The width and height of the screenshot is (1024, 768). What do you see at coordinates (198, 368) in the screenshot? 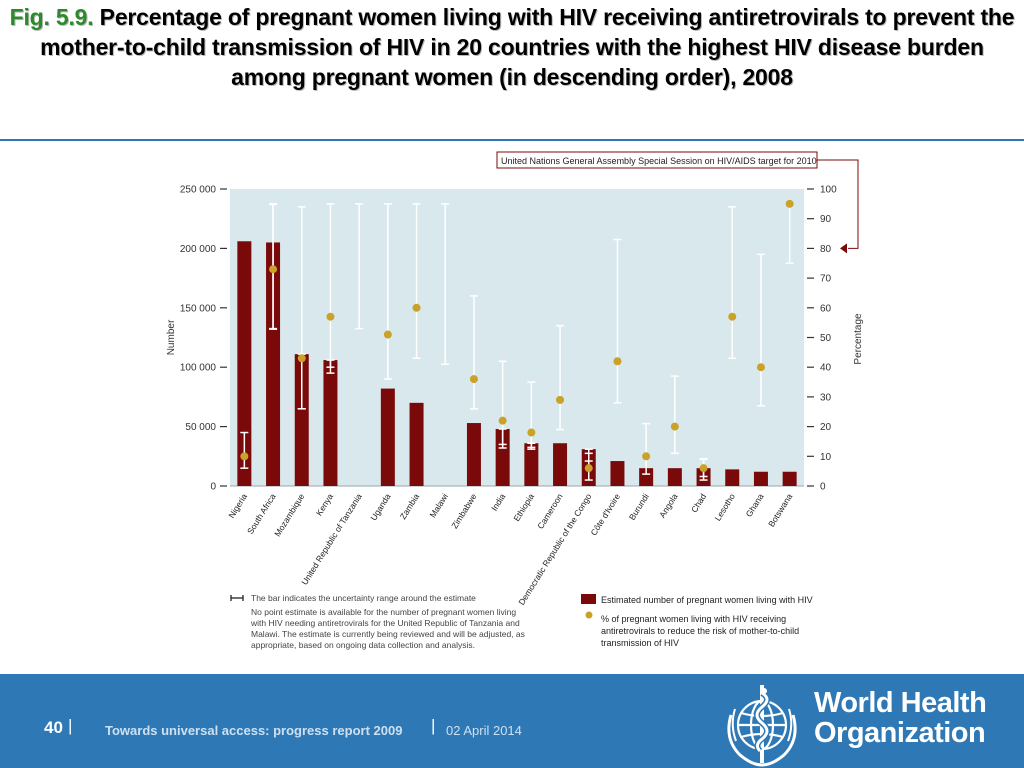
I see `left-tick-label: 100 000` at bounding box center [198, 368].